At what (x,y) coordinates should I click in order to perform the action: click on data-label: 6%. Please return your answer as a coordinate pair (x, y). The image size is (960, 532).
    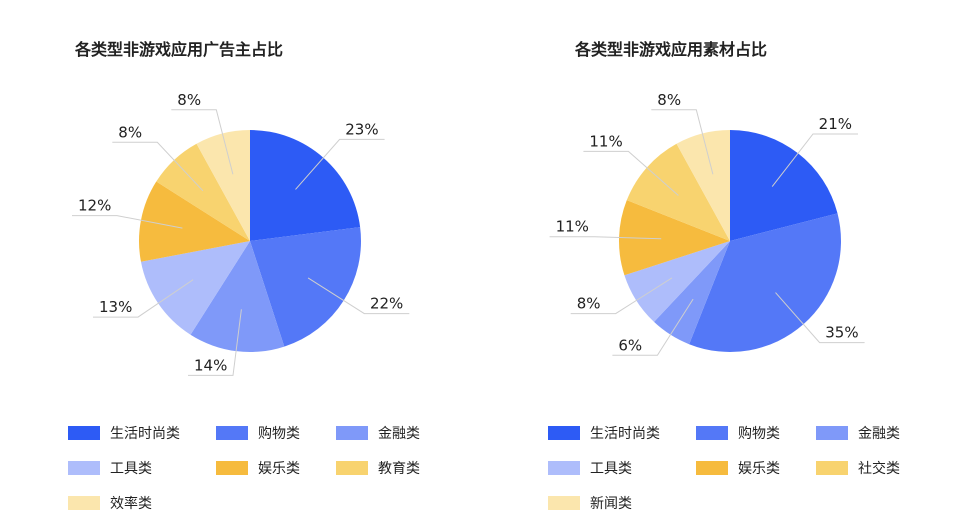
    Looking at the image, I should click on (630, 345).